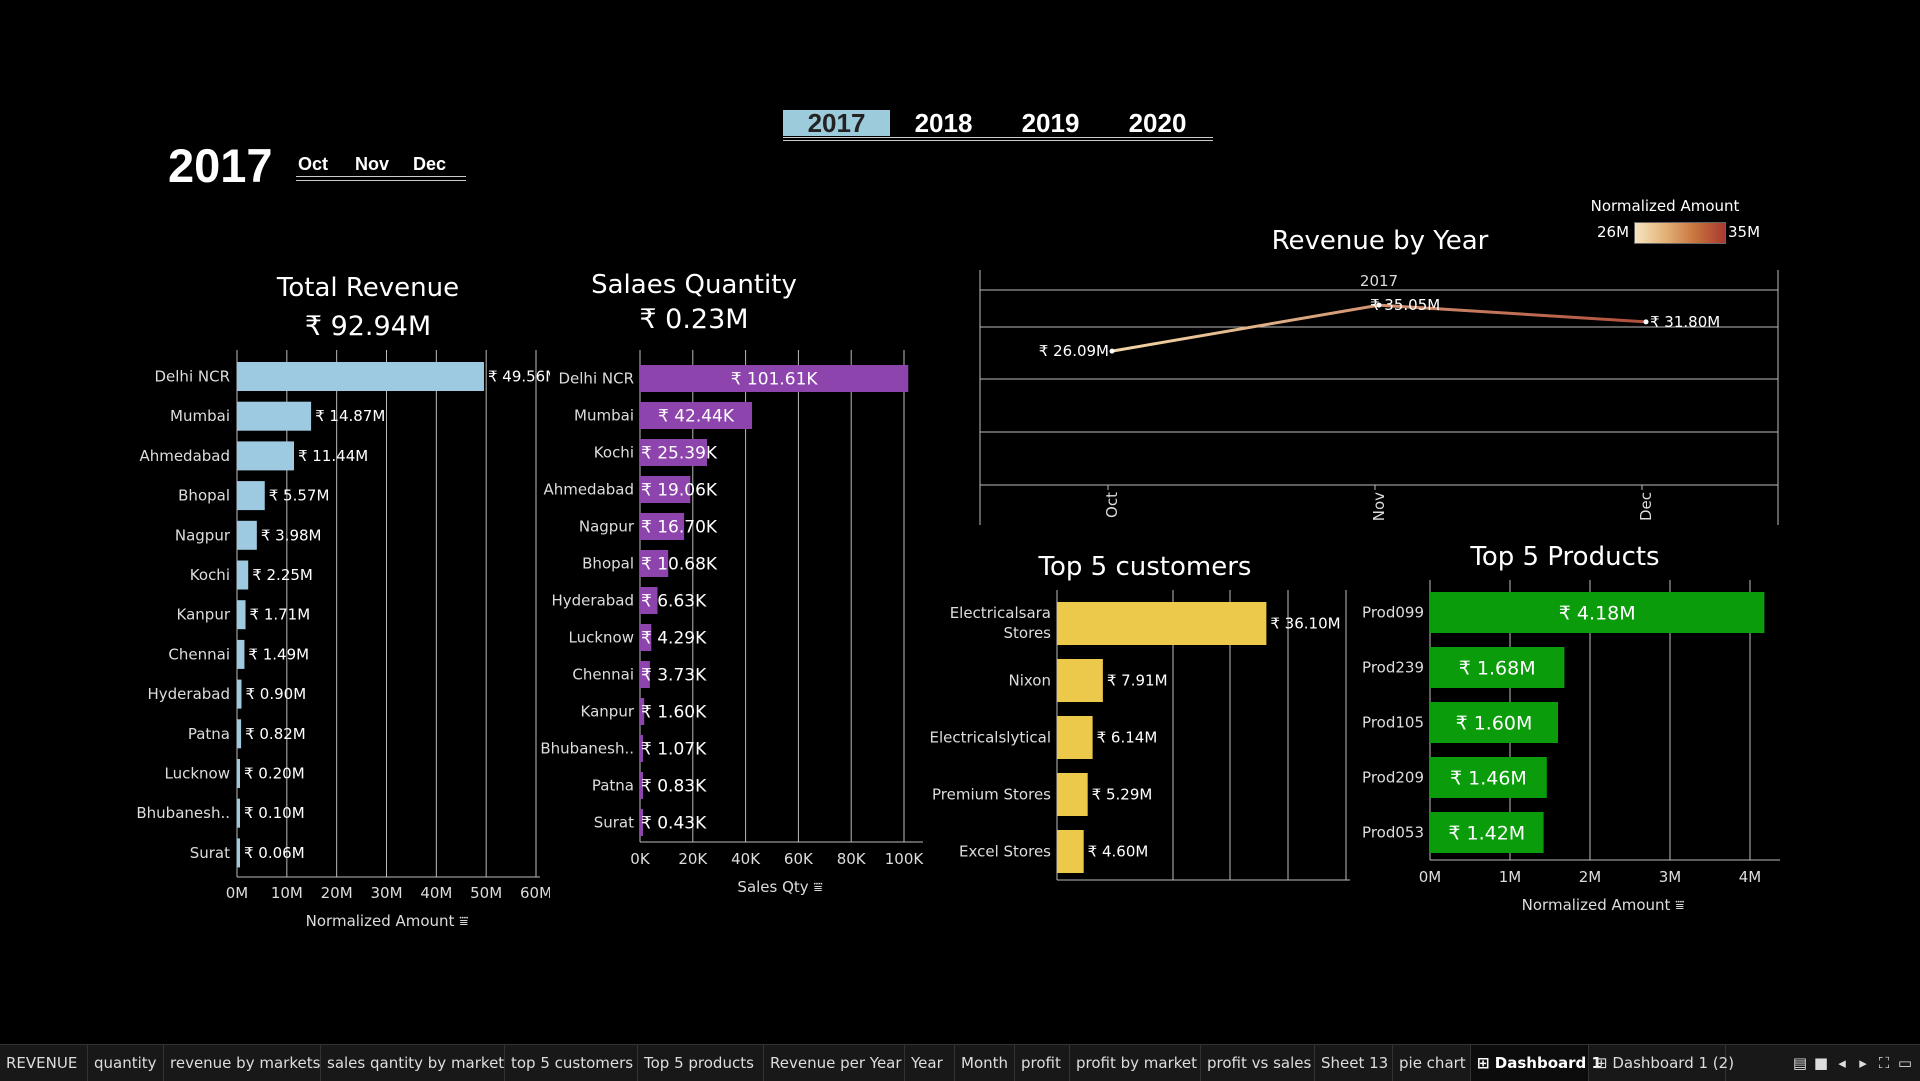 The width and height of the screenshot is (1920, 1081). Describe the element at coordinates (943, 123) in the screenshot. I see `year-tab-2018: 2018` at that location.